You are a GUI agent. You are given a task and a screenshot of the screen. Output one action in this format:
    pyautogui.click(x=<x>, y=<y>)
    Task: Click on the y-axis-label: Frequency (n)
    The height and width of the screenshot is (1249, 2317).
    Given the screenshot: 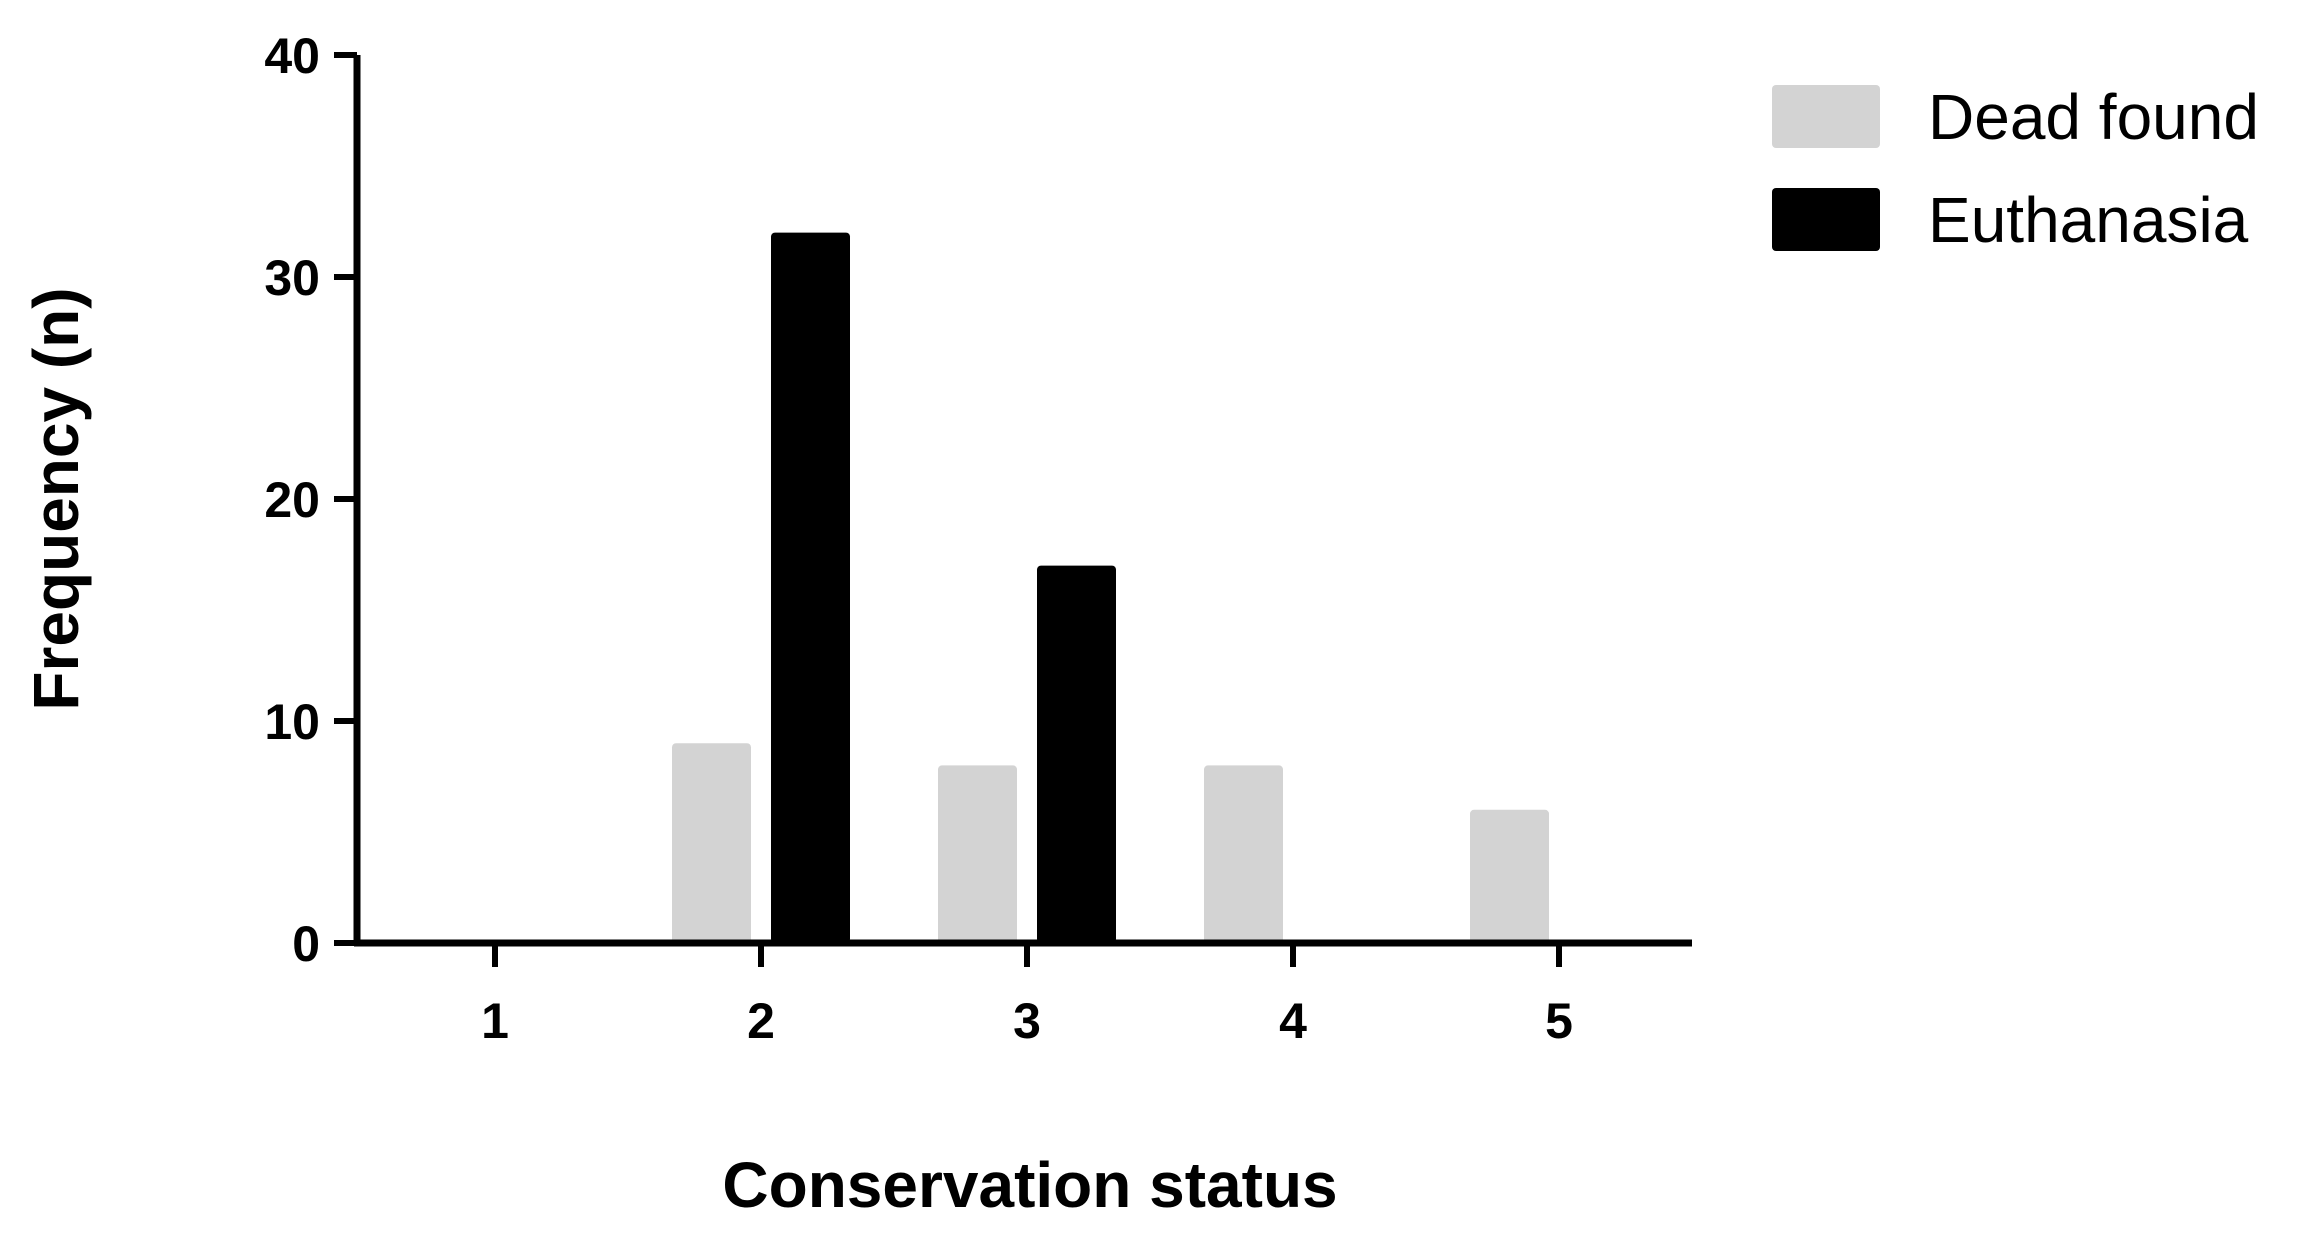 What is the action you would take?
    pyautogui.click(x=56, y=498)
    